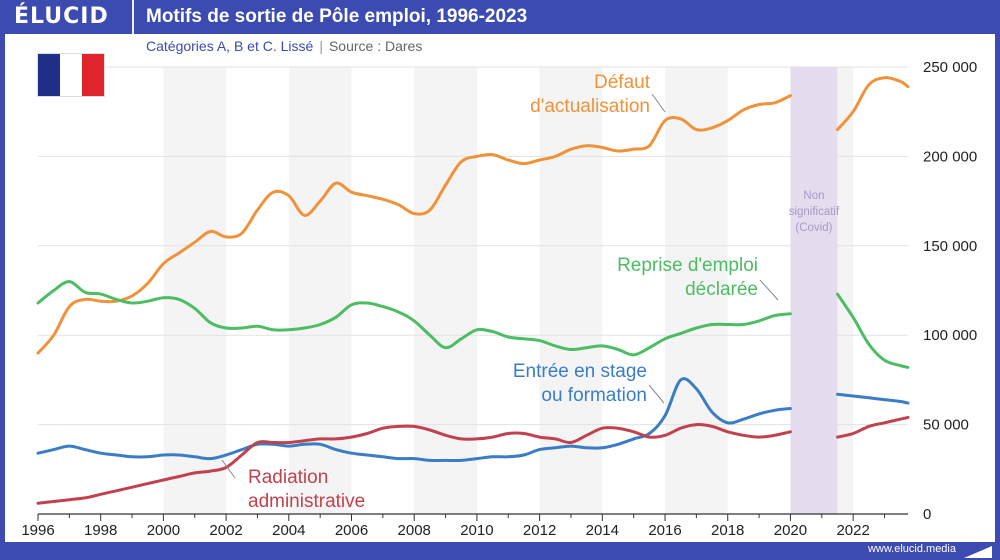  What do you see at coordinates (950, 246) in the screenshot?
I see `y-tick-label: 150 000` at bounding box center [950, 246].